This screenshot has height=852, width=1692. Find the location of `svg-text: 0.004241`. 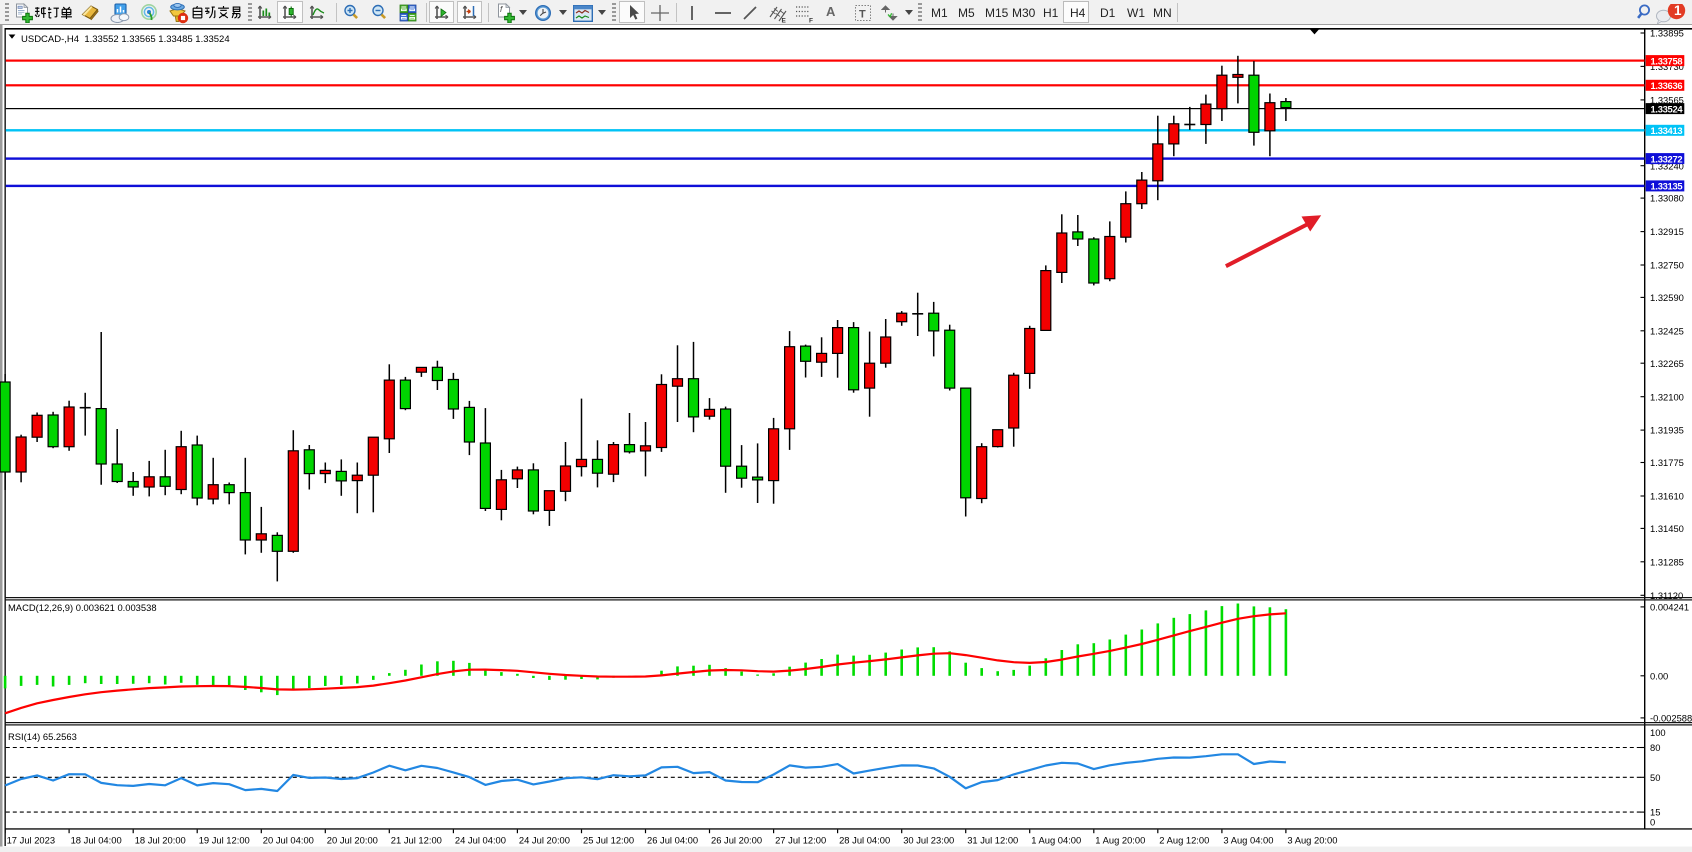

svg-text: 0.004241 is located at coordinates (1669, 607).